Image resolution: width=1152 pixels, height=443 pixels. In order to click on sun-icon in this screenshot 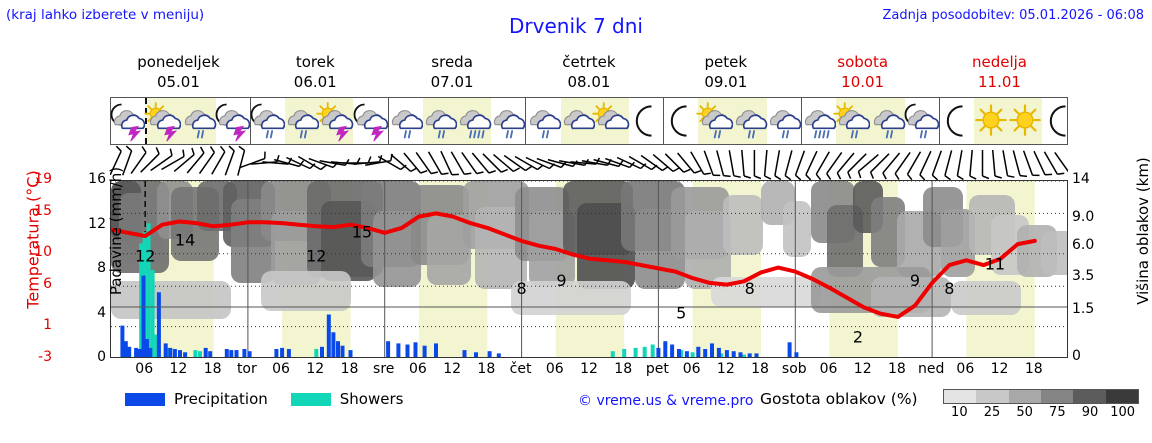, I will do `click(1025, 121)`.